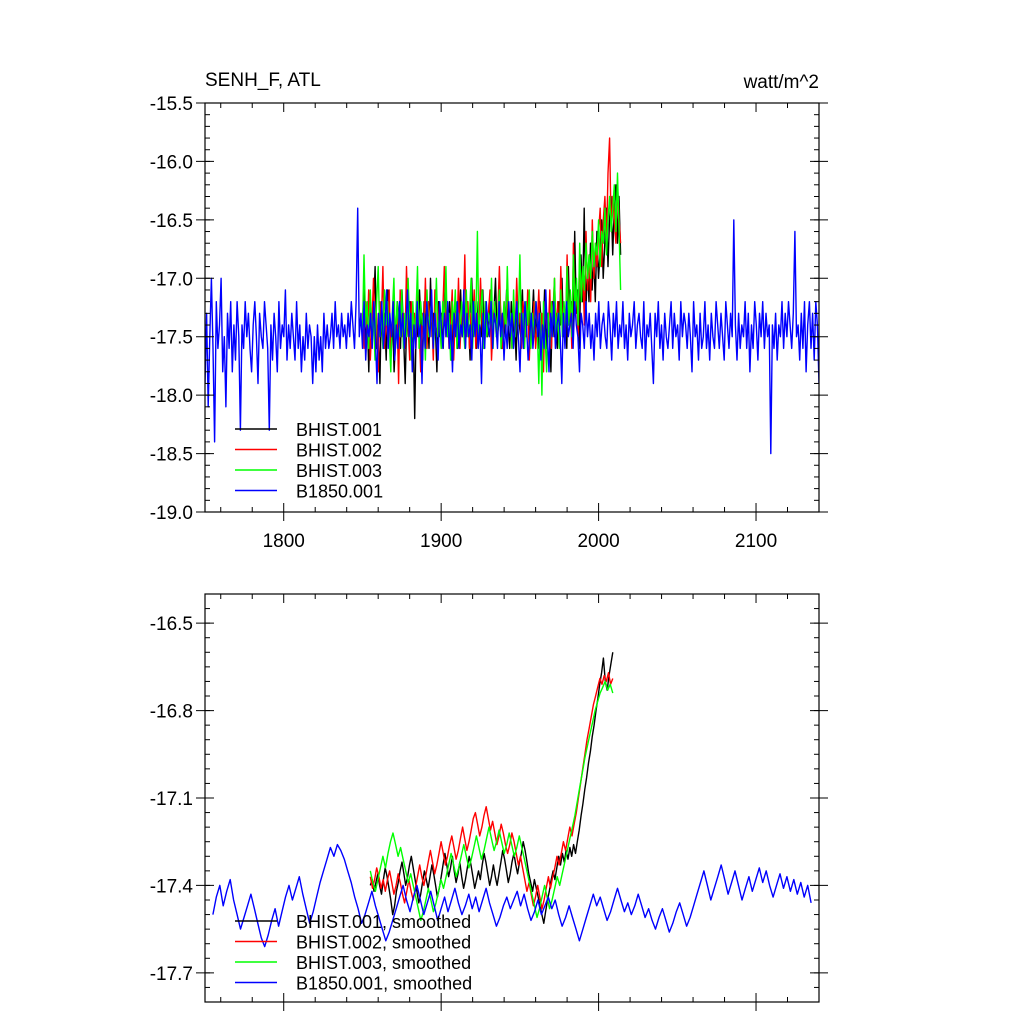  I want to click on chart-title-right: watt/m^2, so click(781, 82).